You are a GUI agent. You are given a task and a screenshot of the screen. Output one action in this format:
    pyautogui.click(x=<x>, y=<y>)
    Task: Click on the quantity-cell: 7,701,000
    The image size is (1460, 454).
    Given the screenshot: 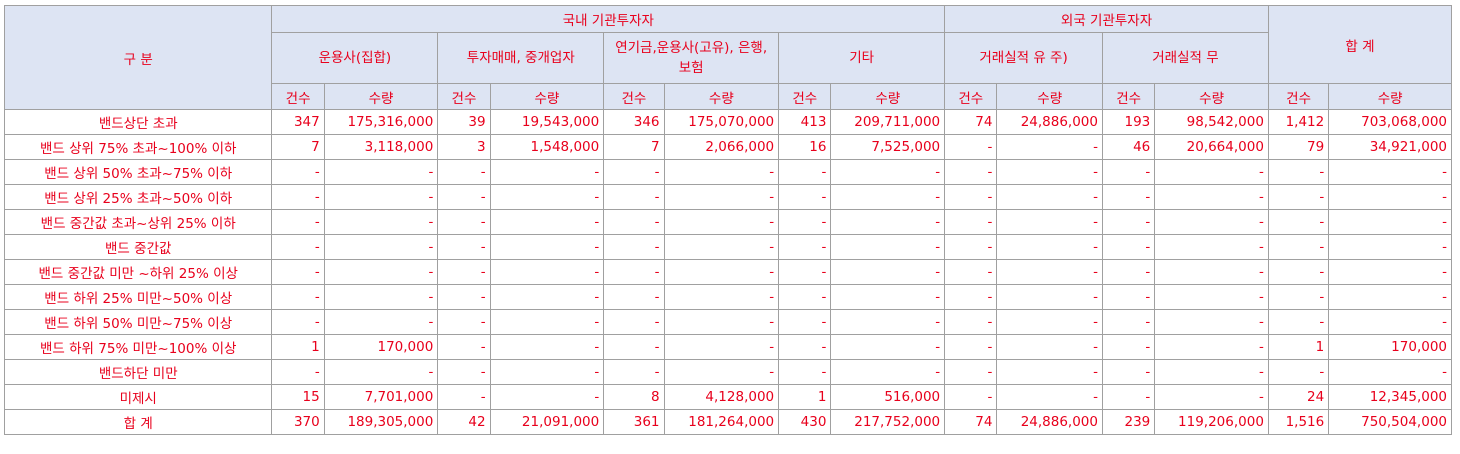 What is the action you would take?
    pyautogui.click(x=381, y=397)
    